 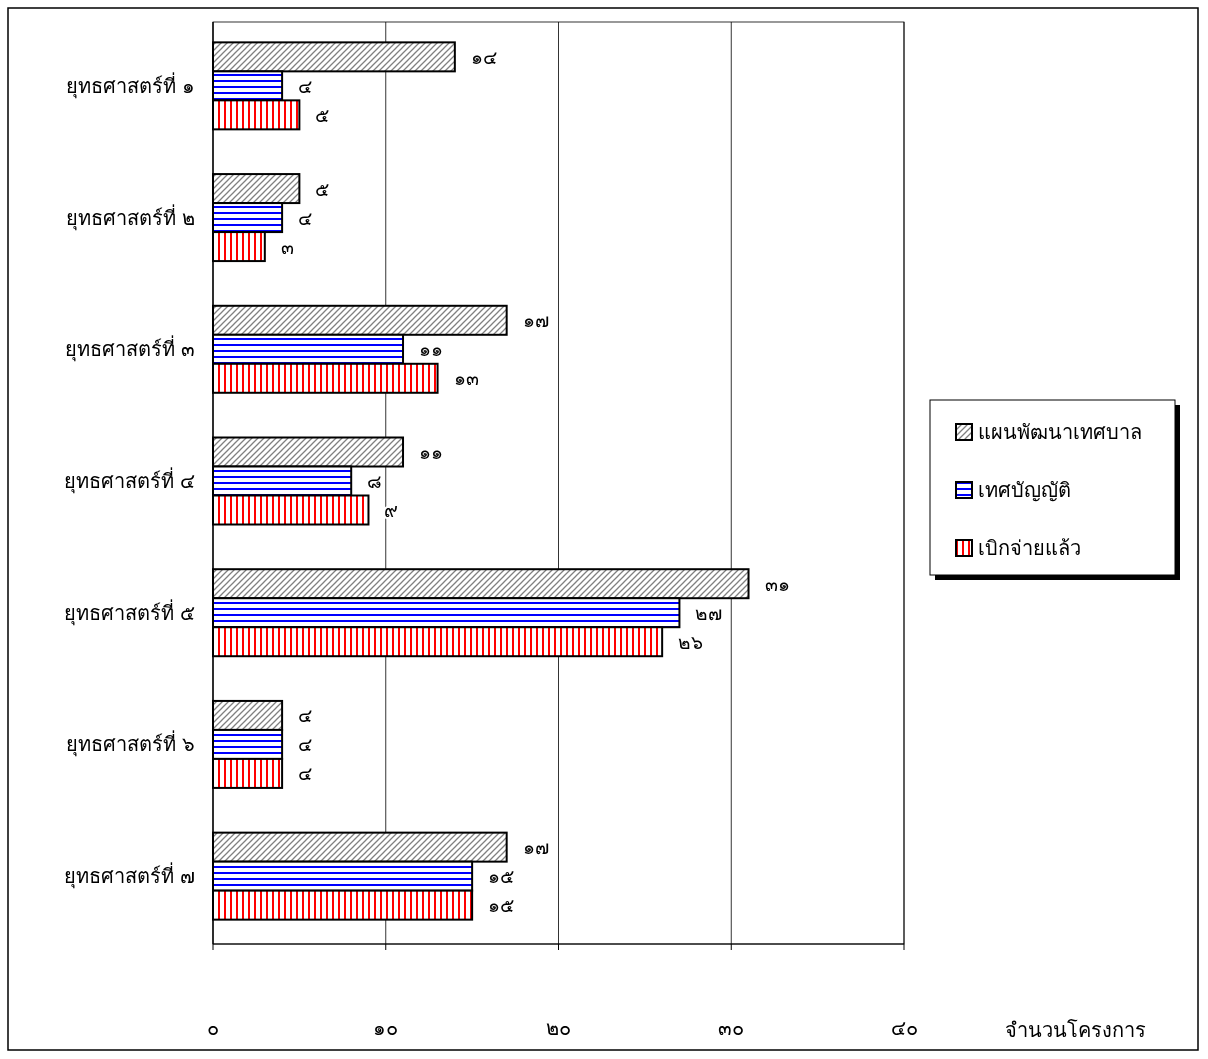 What do you see at coordinates (691, 641) in the screenshot?
I see `data-label: ๒๖` at bounding box center [691, 641].